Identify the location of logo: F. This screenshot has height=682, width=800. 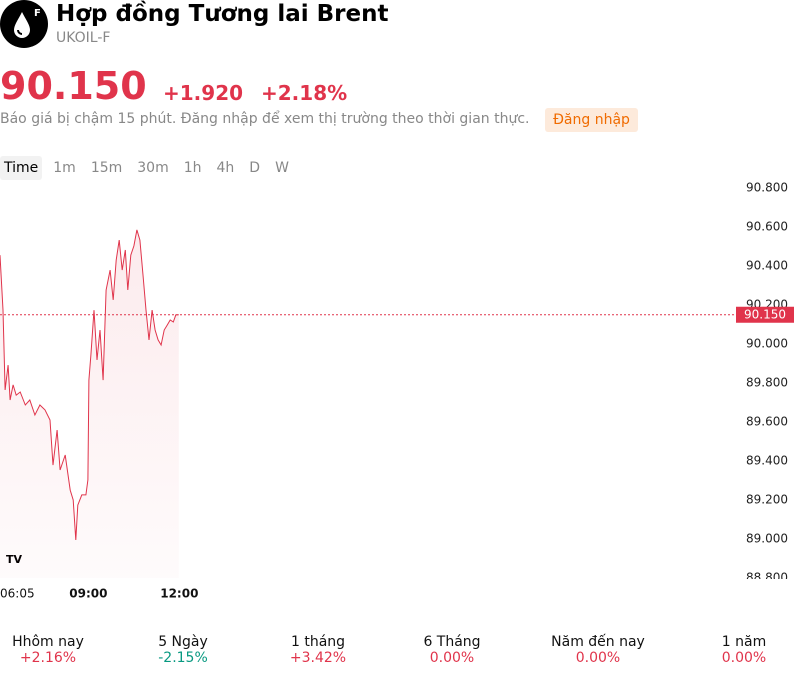
(24, 24).